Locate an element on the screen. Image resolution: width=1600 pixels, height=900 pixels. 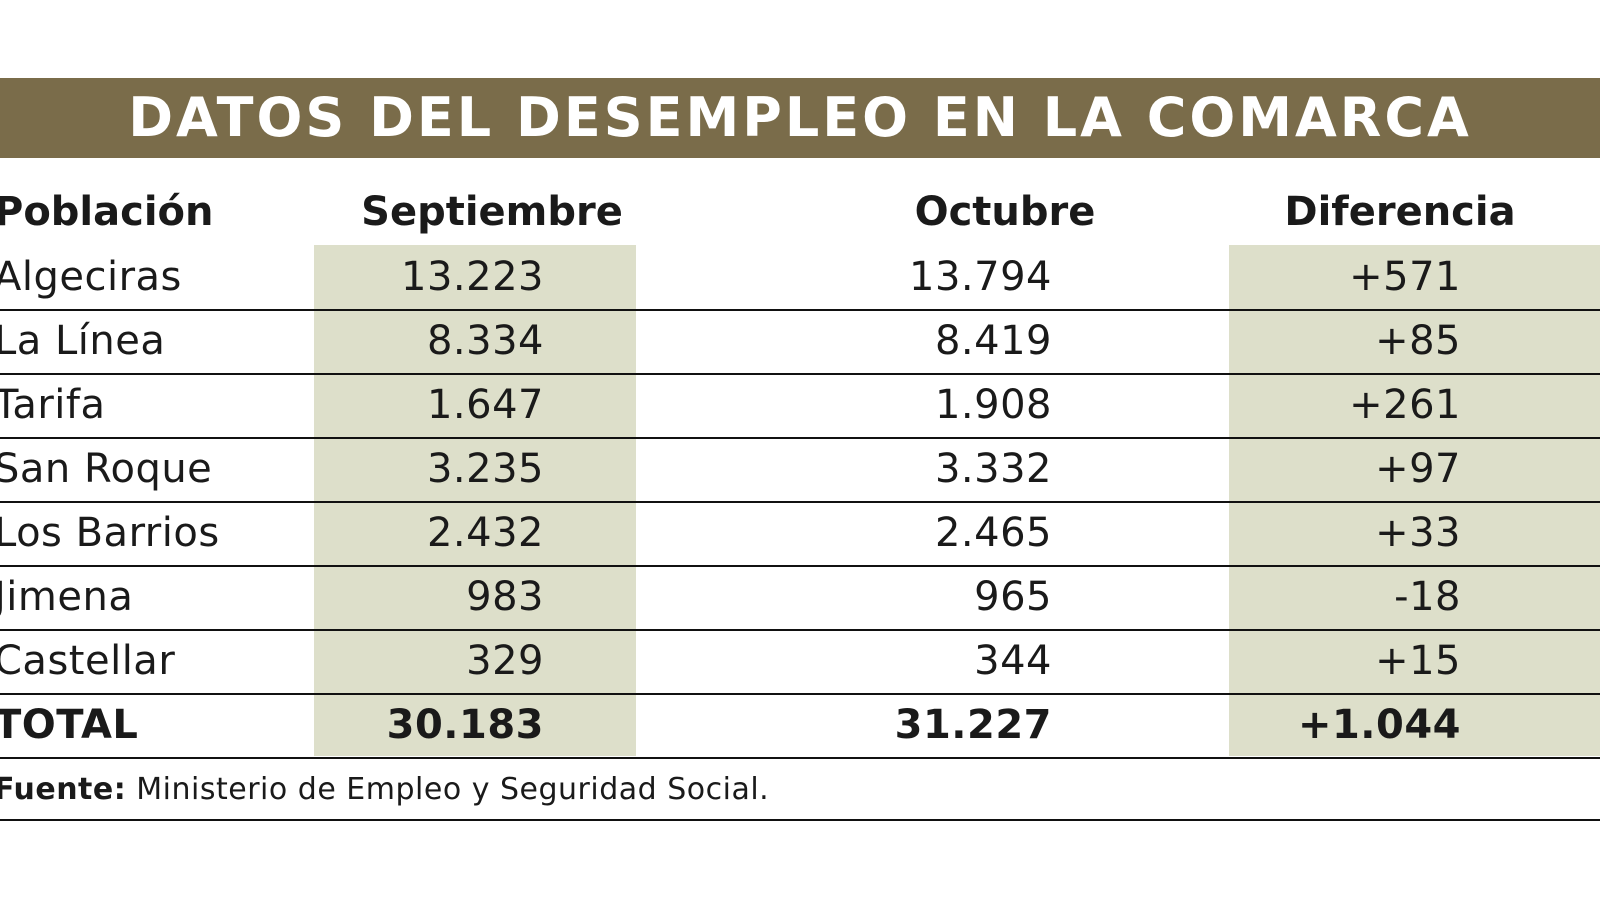
cell: 344 is located at coordinates (1013, 661).